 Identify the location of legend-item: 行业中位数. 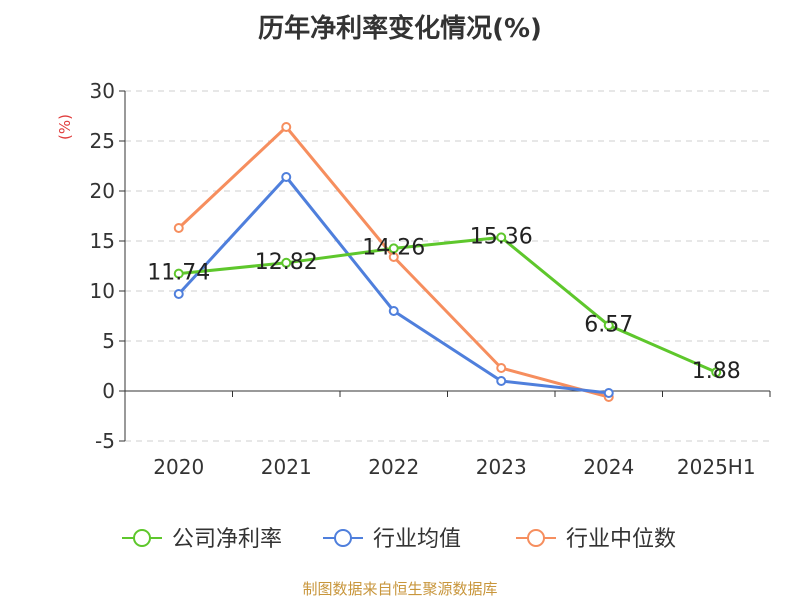
(596, 539).